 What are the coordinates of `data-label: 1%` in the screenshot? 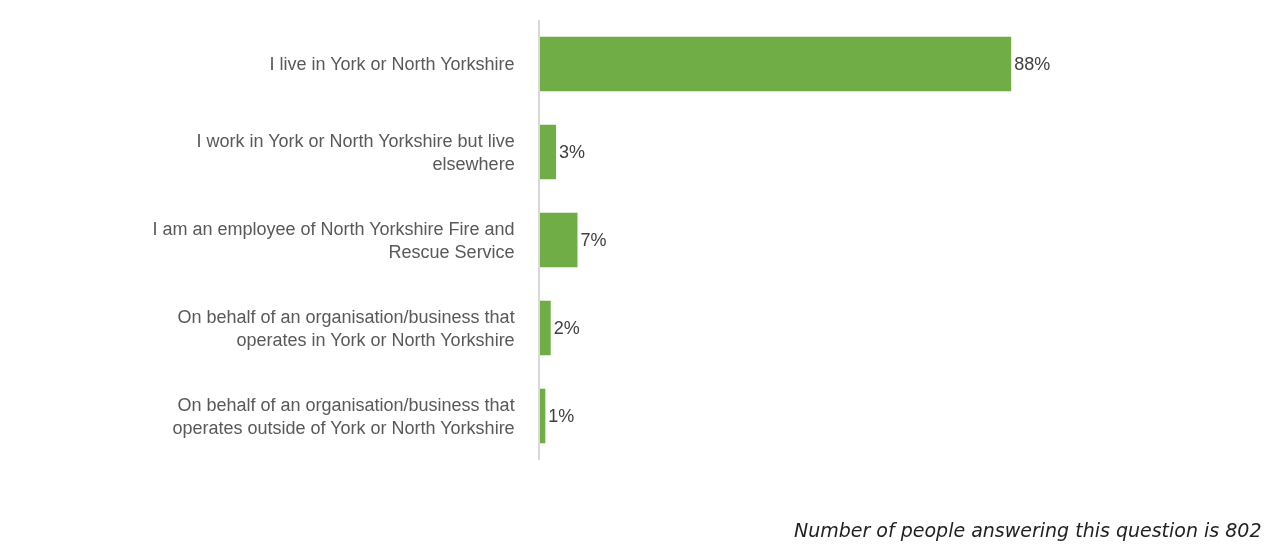 It's located at (561, 416).